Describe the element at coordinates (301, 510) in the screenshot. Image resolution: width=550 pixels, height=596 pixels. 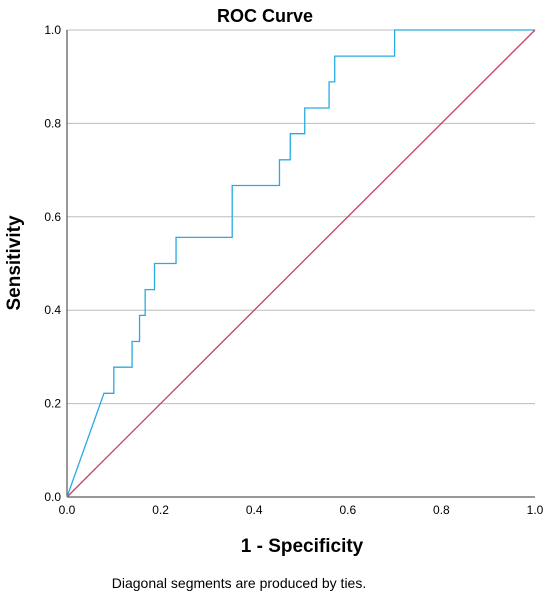
I see `x-tick-labels: 0.0 0.2 0.4 0.6 0.8 1.0` at that location.